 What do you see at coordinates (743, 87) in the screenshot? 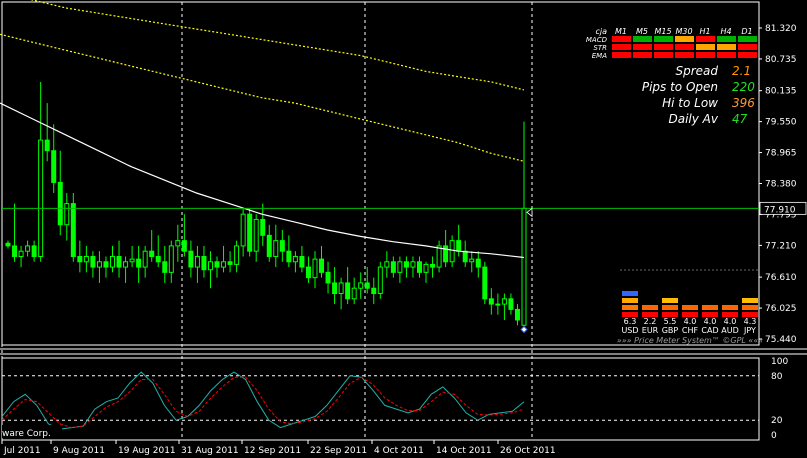
I see `info-value-1: 220` at bounding box center [743, 87].